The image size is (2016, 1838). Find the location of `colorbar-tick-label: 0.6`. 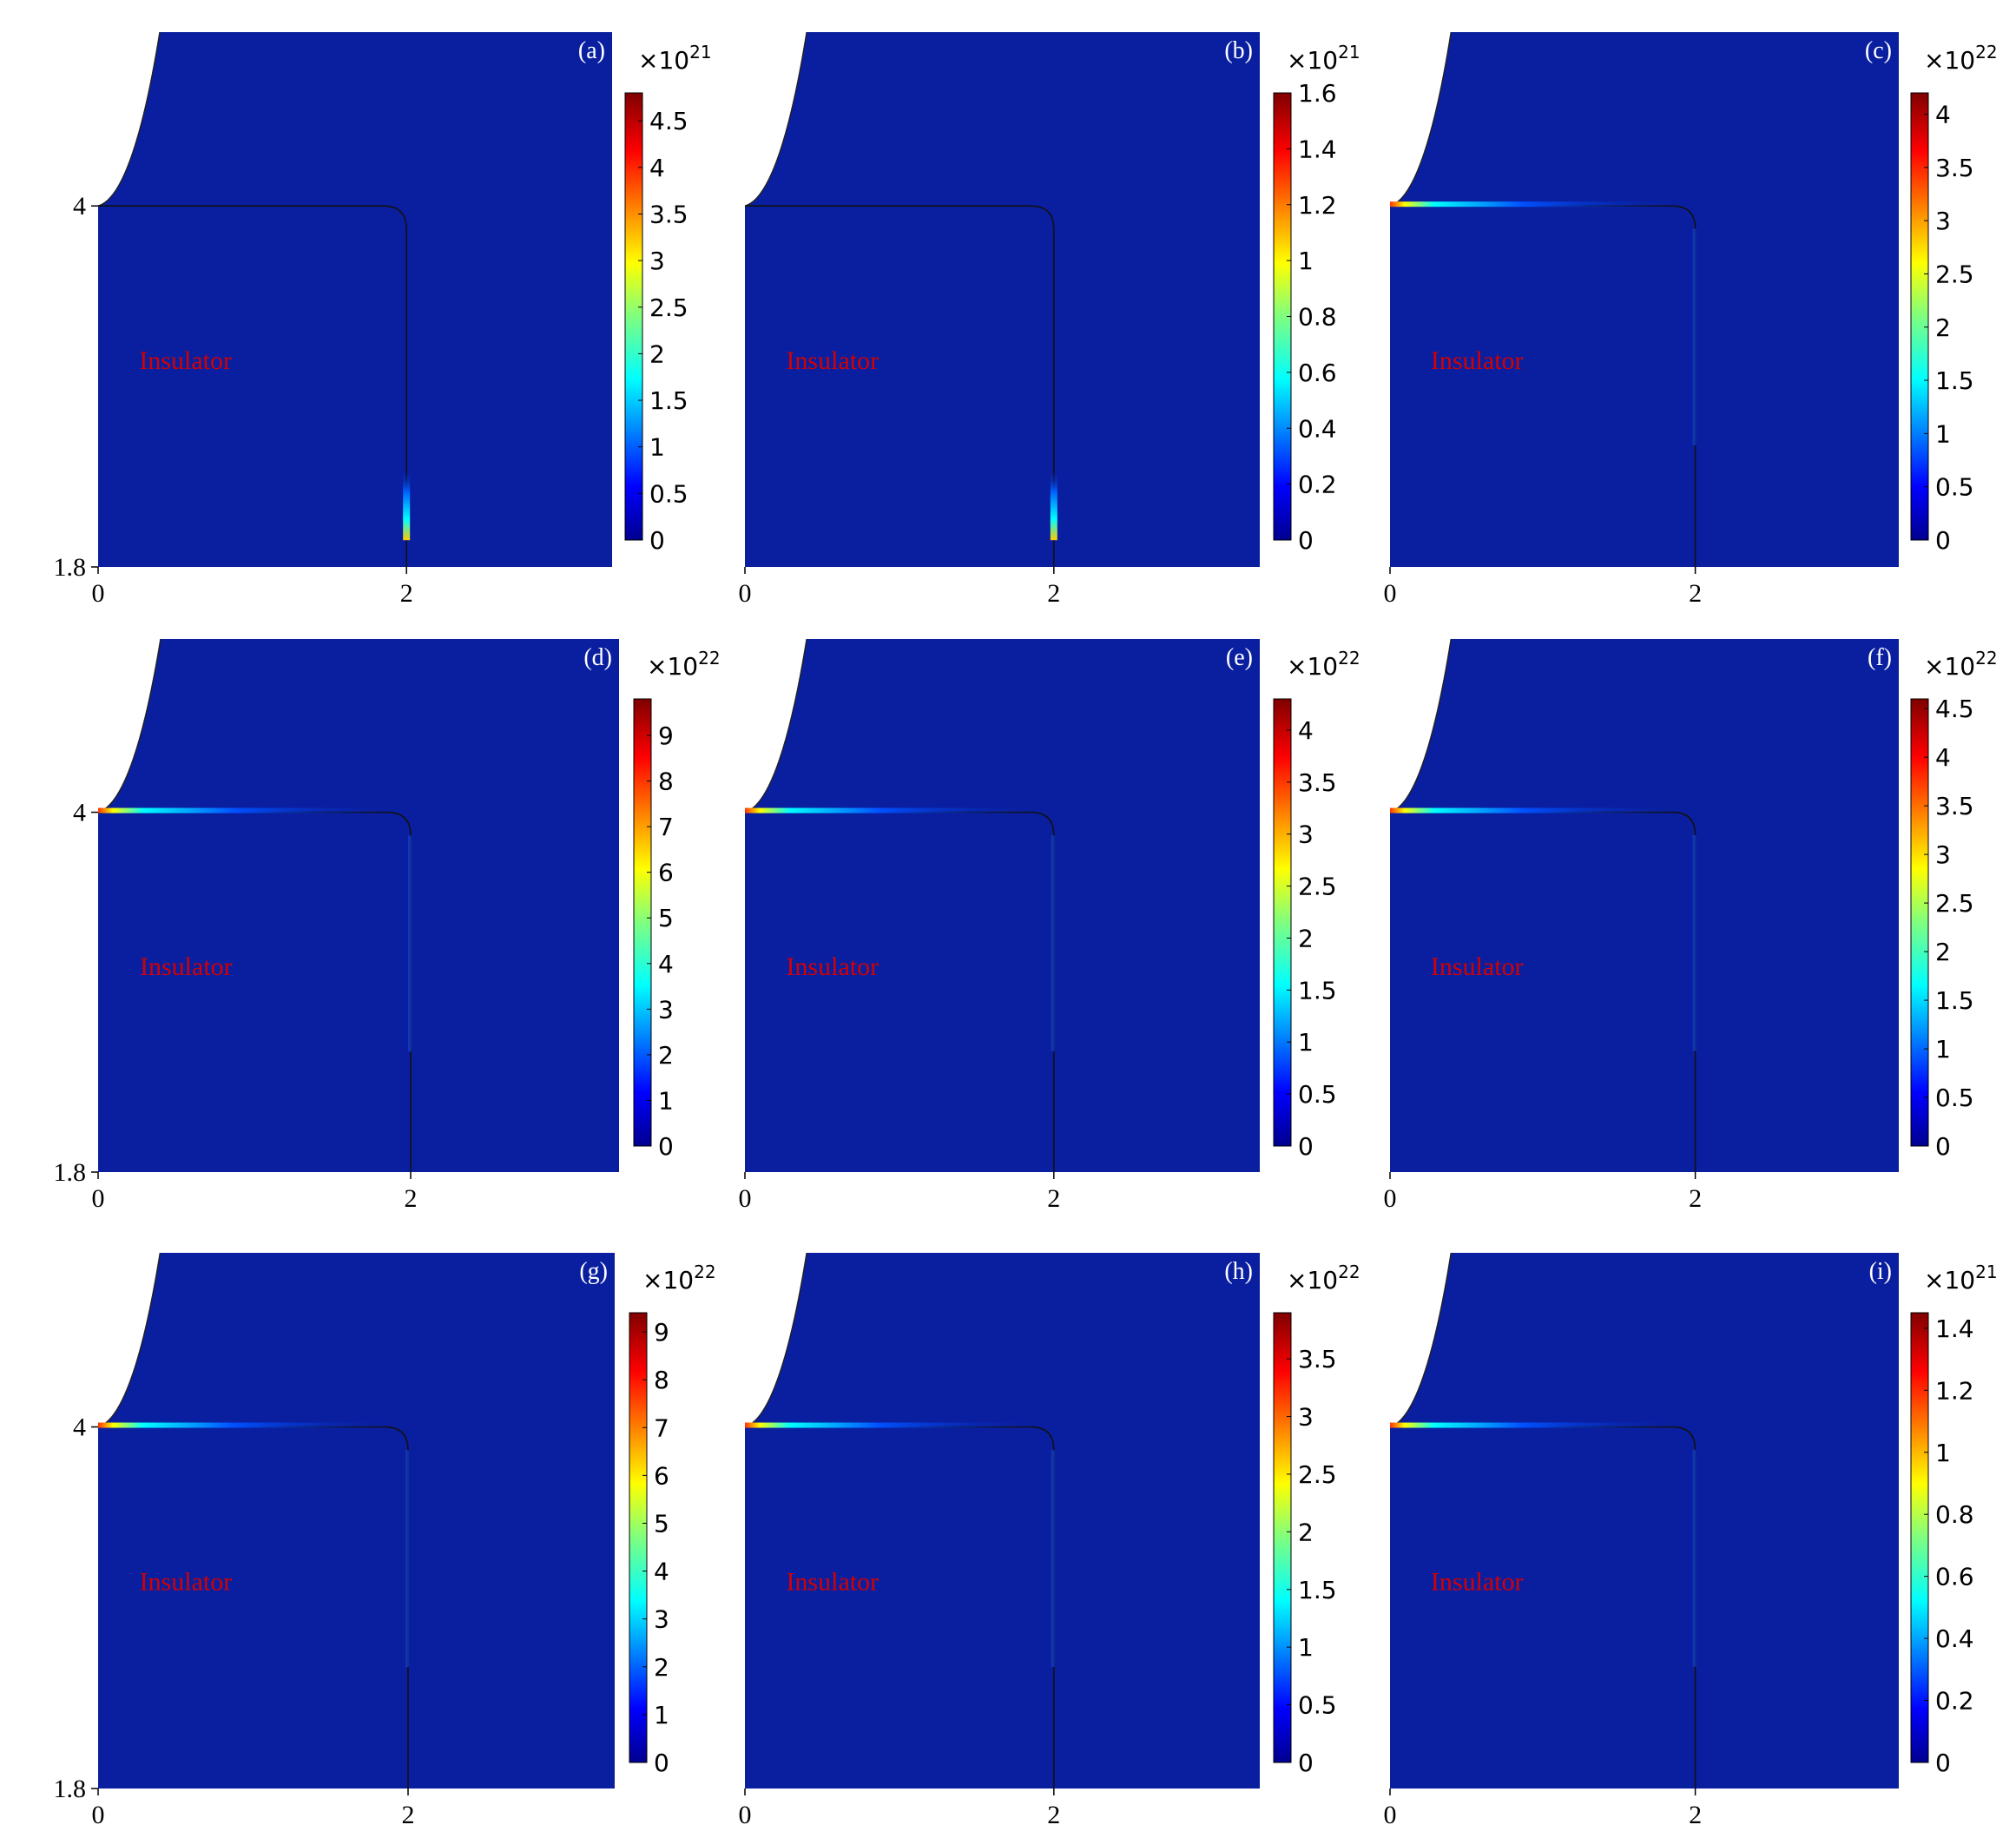

colorbar-tick-label: 0.6 is located at coordinates (1954, 1577).